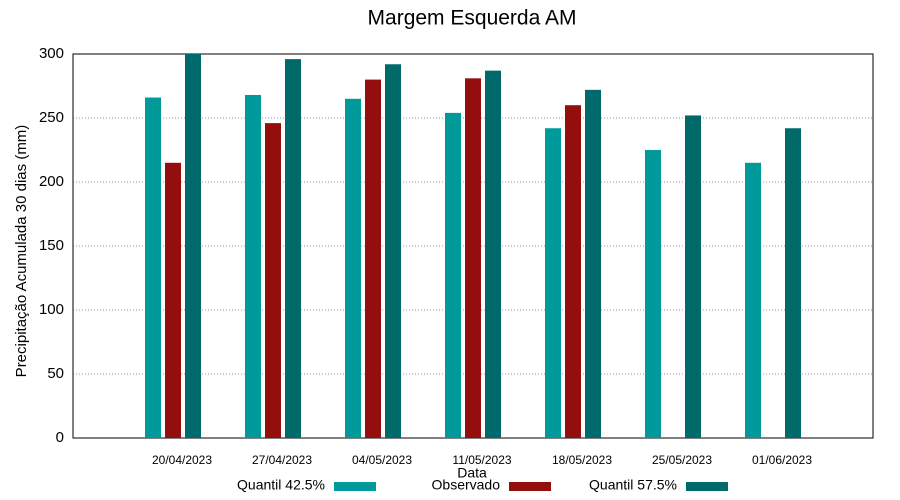 The width and height of the screenshot is (900, 500). Describe the element at coordinates (472, 18) in the screenshot. I see `chart-title: Margem Esquerda AM` at that location.